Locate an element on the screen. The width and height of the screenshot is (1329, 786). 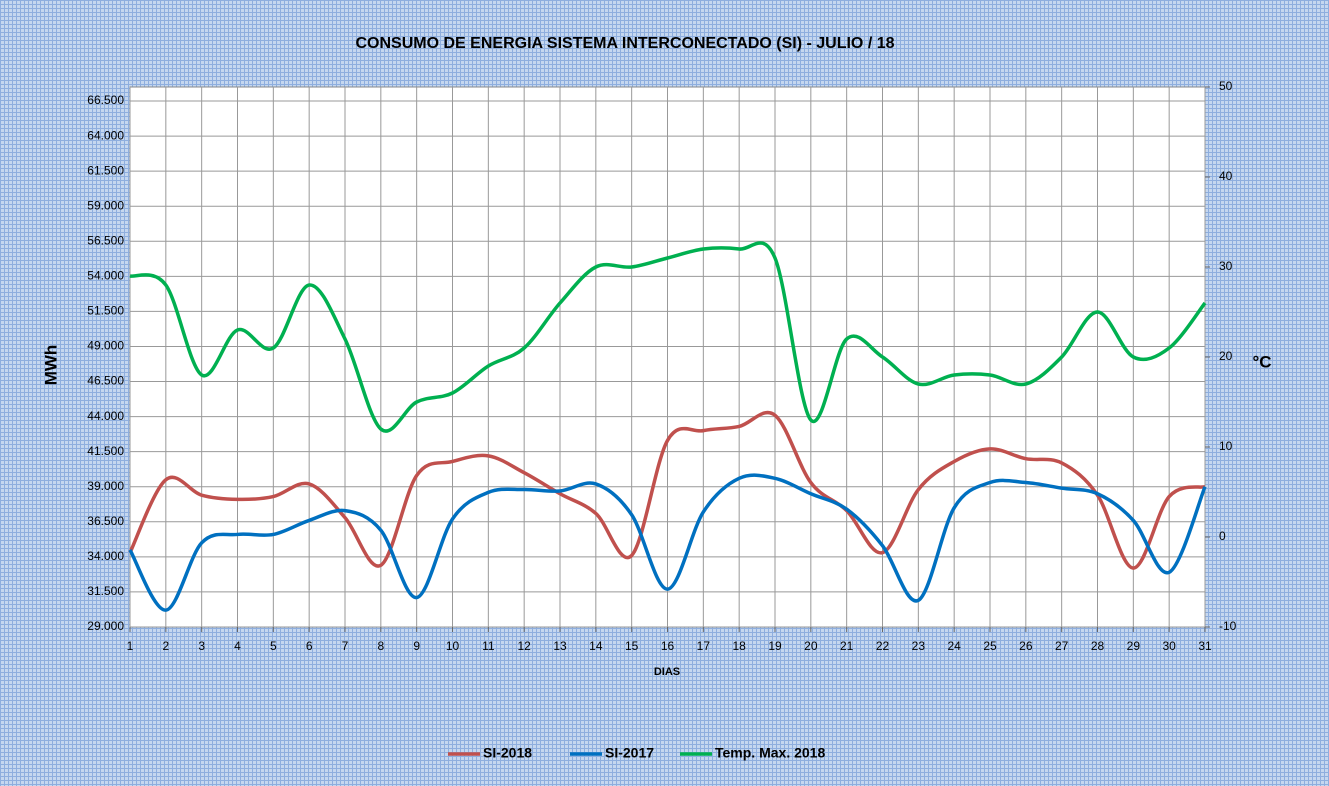
x-tick-label: 11 is located at coordinates (488, 646).